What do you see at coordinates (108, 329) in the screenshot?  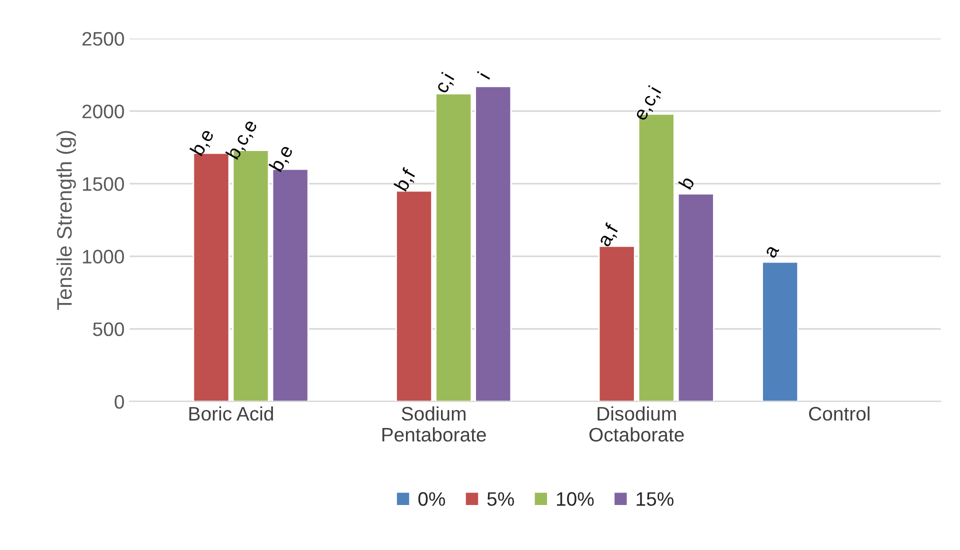 I see `y-tick-label: 500` at bounding box center [108, 329].